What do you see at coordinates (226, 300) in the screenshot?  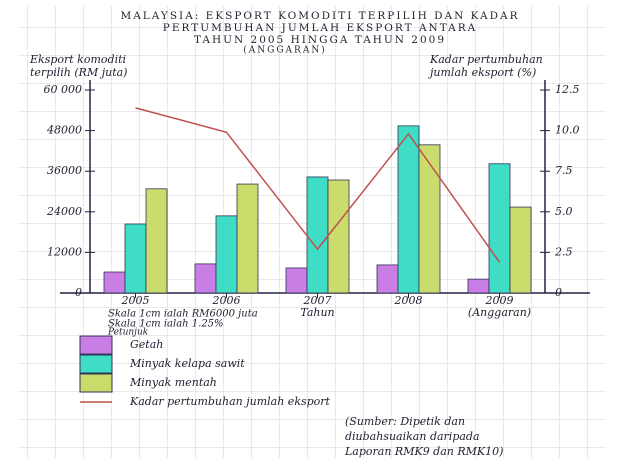 I see `x-tick-label: 2006` at bounding box center [226, 300].